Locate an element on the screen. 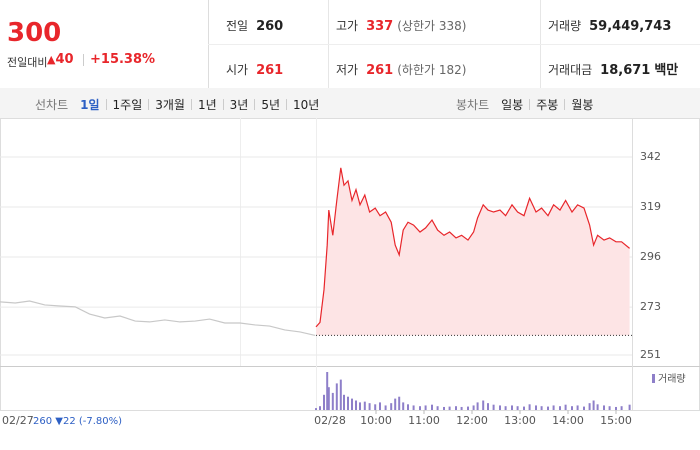  stat: 거래대금 18,671 백만 is located at coordinates (613, 68).